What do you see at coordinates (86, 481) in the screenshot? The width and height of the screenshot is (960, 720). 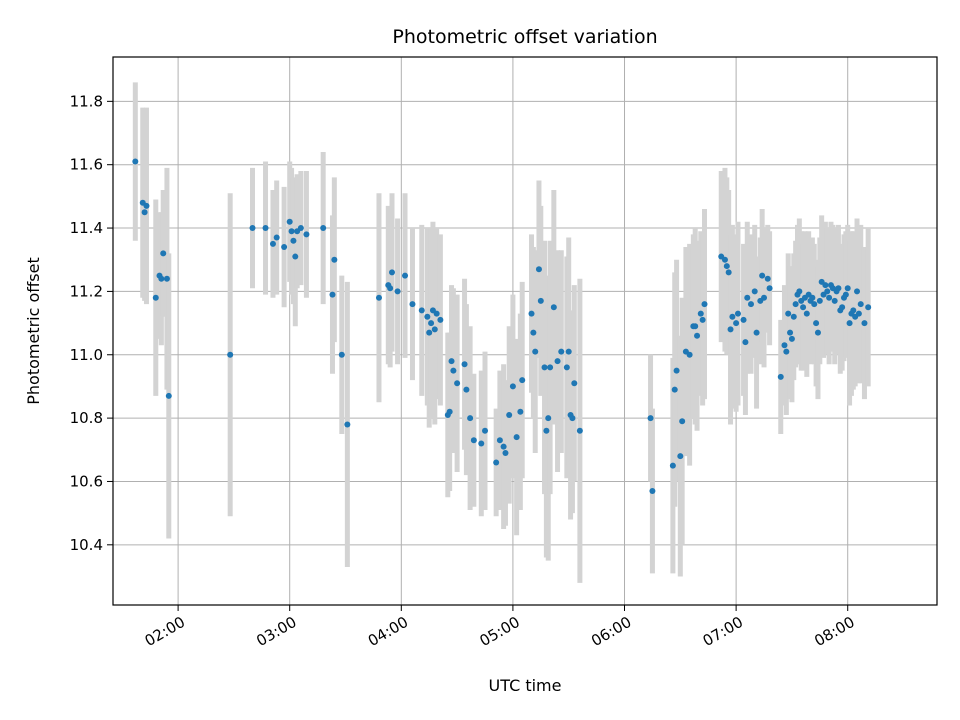 I see `y-tick-label: 10.6` at bounding box center [86, 481].